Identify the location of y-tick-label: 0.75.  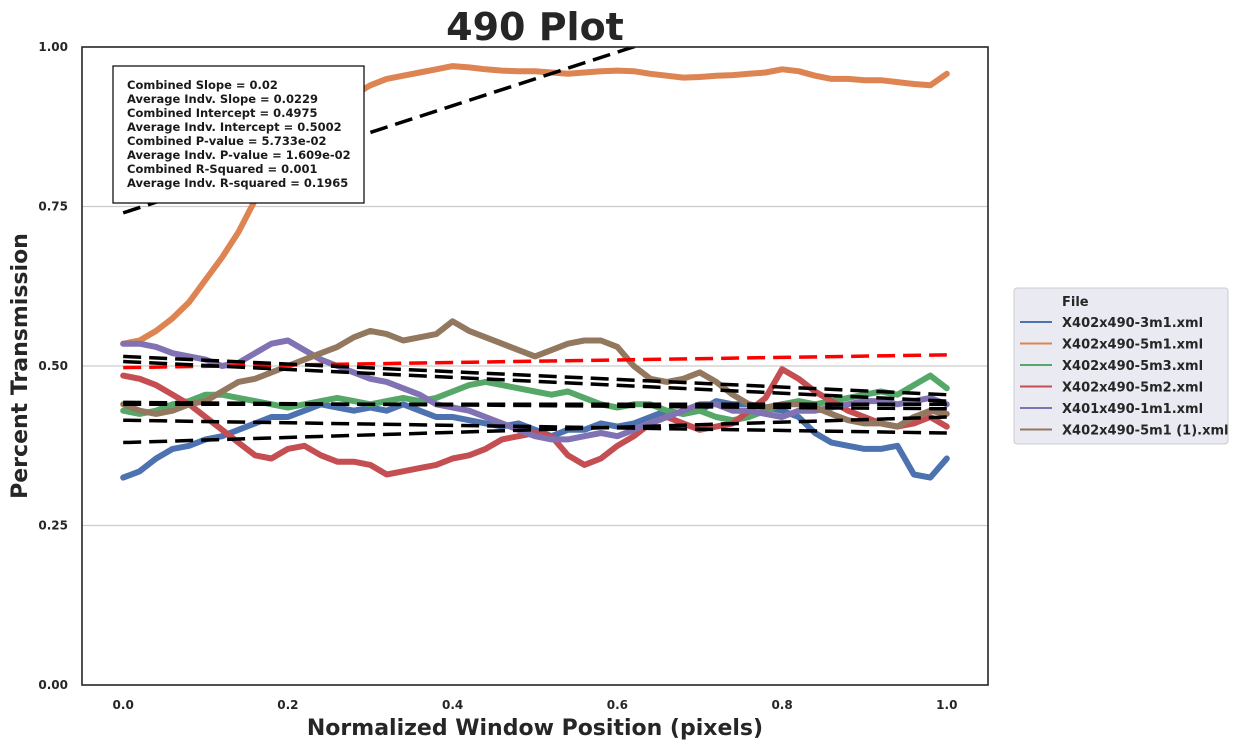
(53, 207).